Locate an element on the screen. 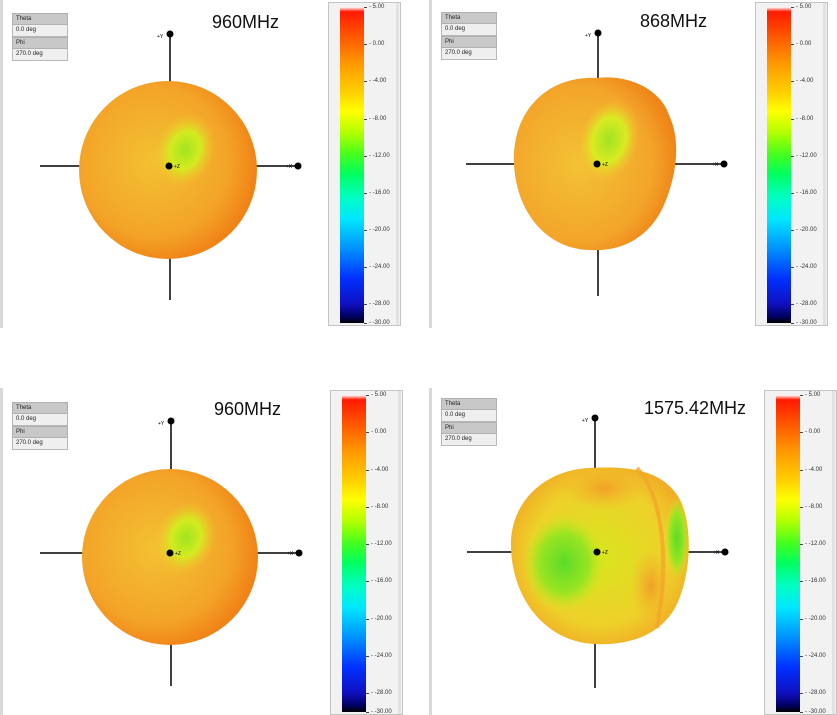 Image resolution: width=837 pixels, height=715 pixels. high-gain-lobe is located at coordinates (604, 488).